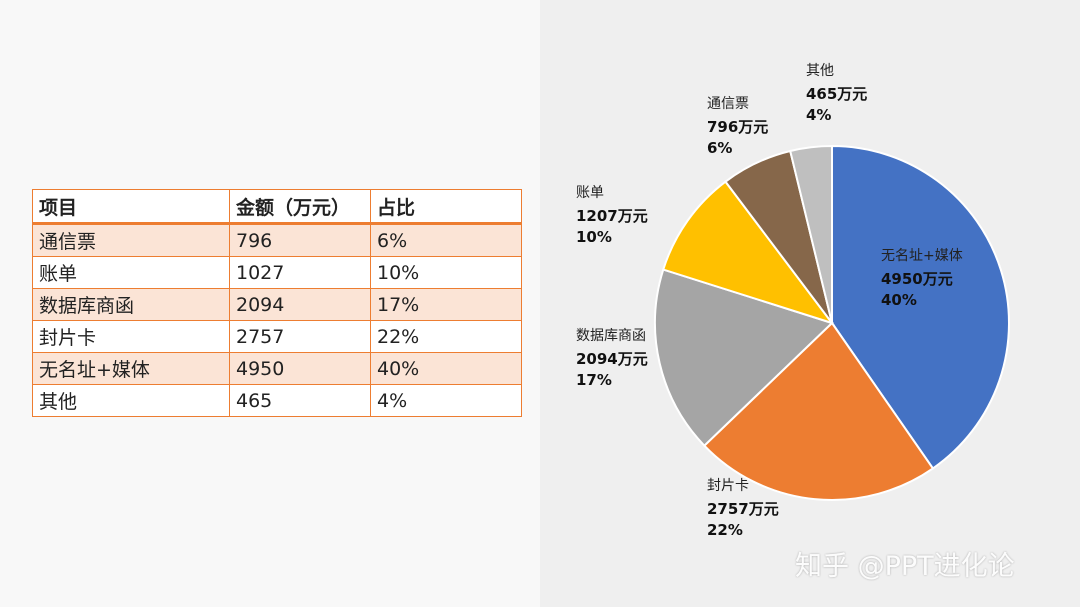  Describe the element at coordinates (300, 207) in the screenshot. I see `column-header: 金额（万元）` at that location.